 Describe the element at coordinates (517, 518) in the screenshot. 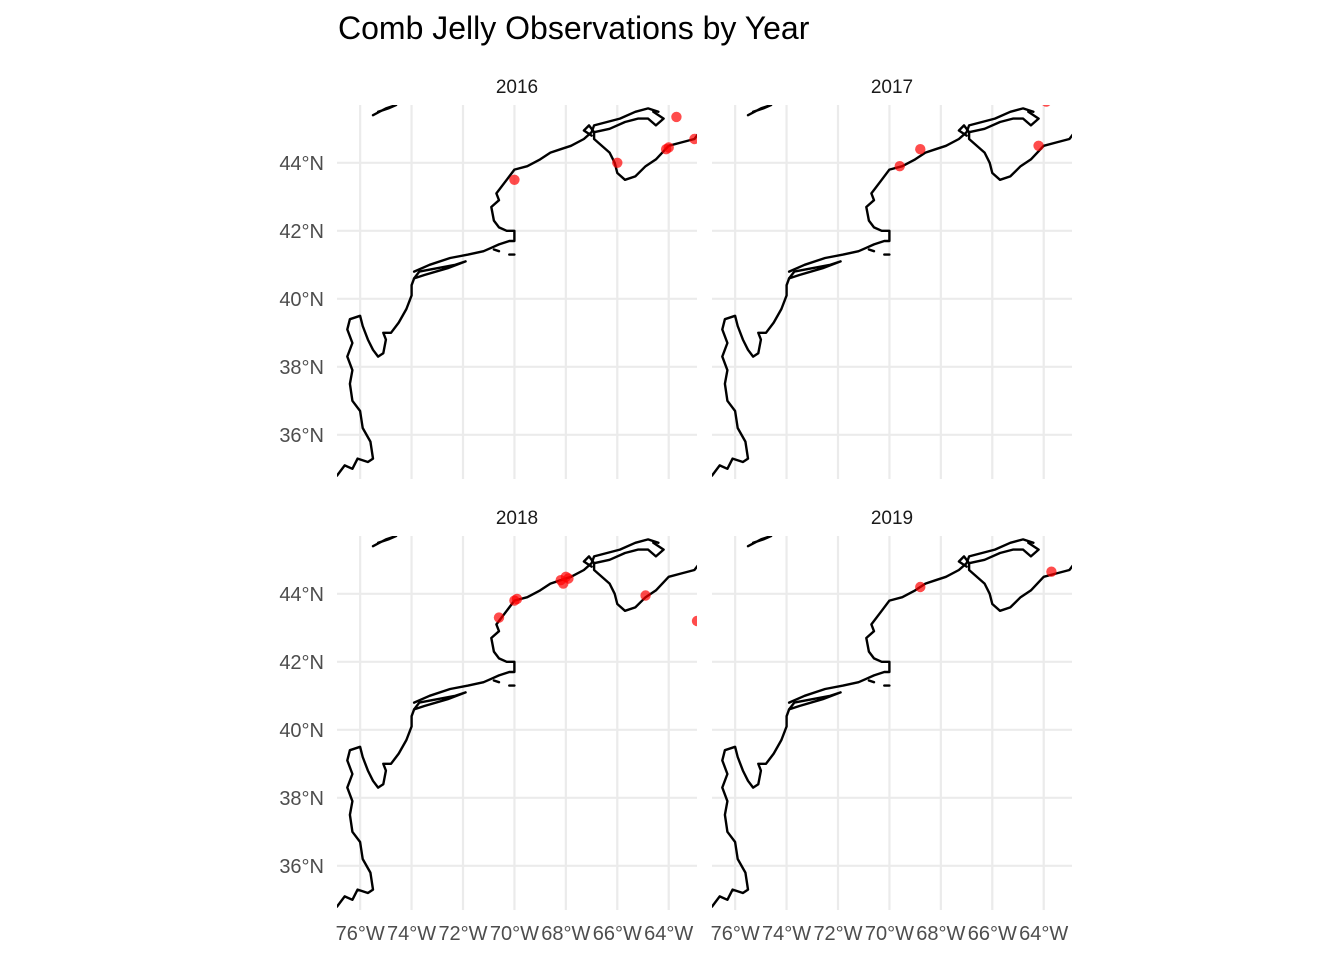

I see `facet-strip-label: 2018` at that location.